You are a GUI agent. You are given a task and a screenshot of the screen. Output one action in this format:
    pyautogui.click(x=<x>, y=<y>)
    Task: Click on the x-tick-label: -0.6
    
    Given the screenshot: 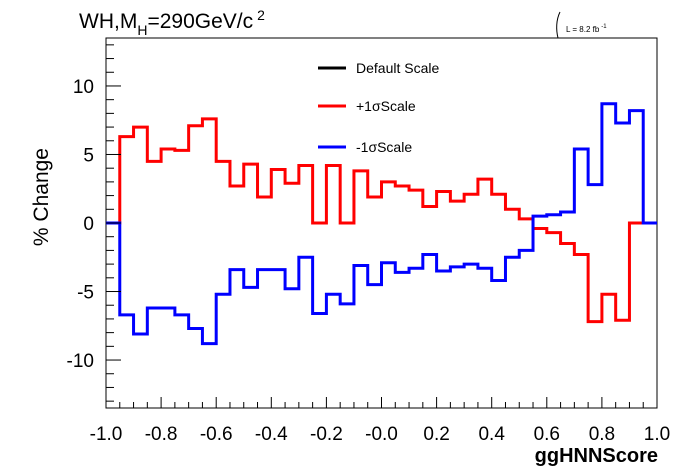 What is the action you would take?
    pyautogui.click(x=216, y=434)
    